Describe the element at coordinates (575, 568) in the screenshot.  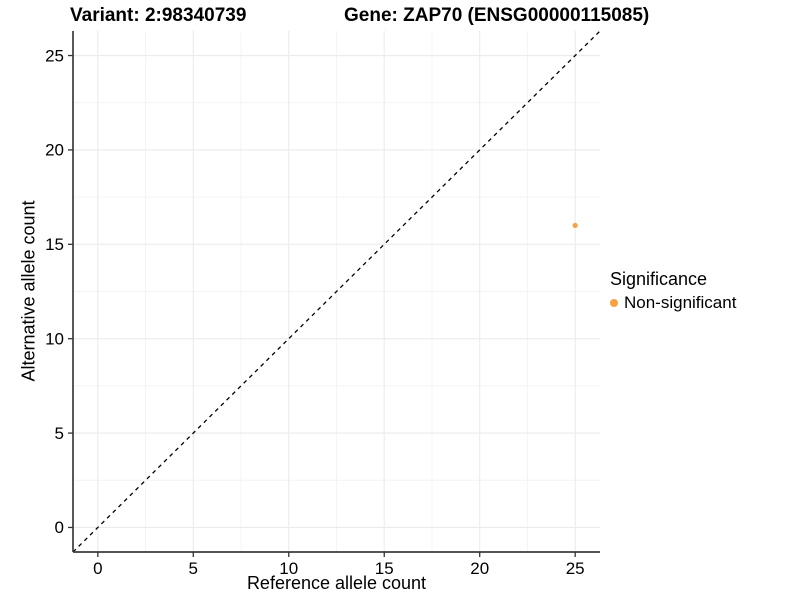
I see `x-tick-label: 25` at that location.